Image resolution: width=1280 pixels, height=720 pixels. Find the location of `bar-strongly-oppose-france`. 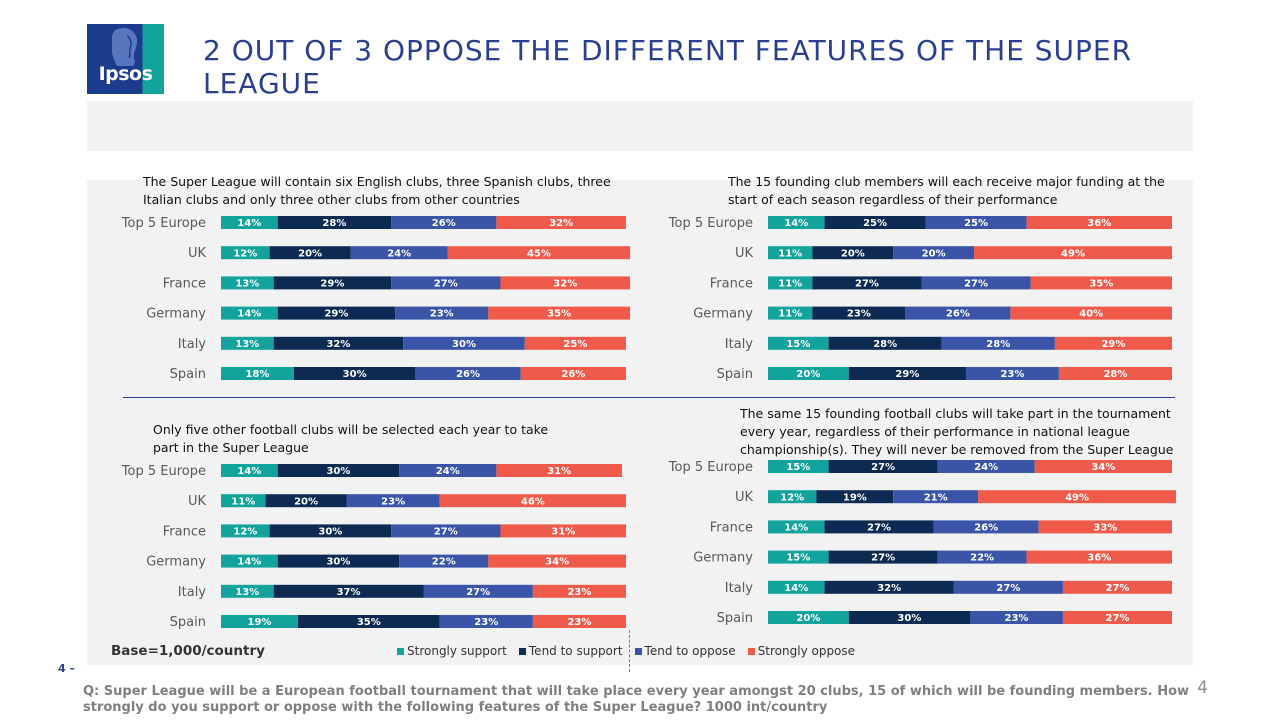

bar-strongly-oppose-france is located at coordinates (565, 283).